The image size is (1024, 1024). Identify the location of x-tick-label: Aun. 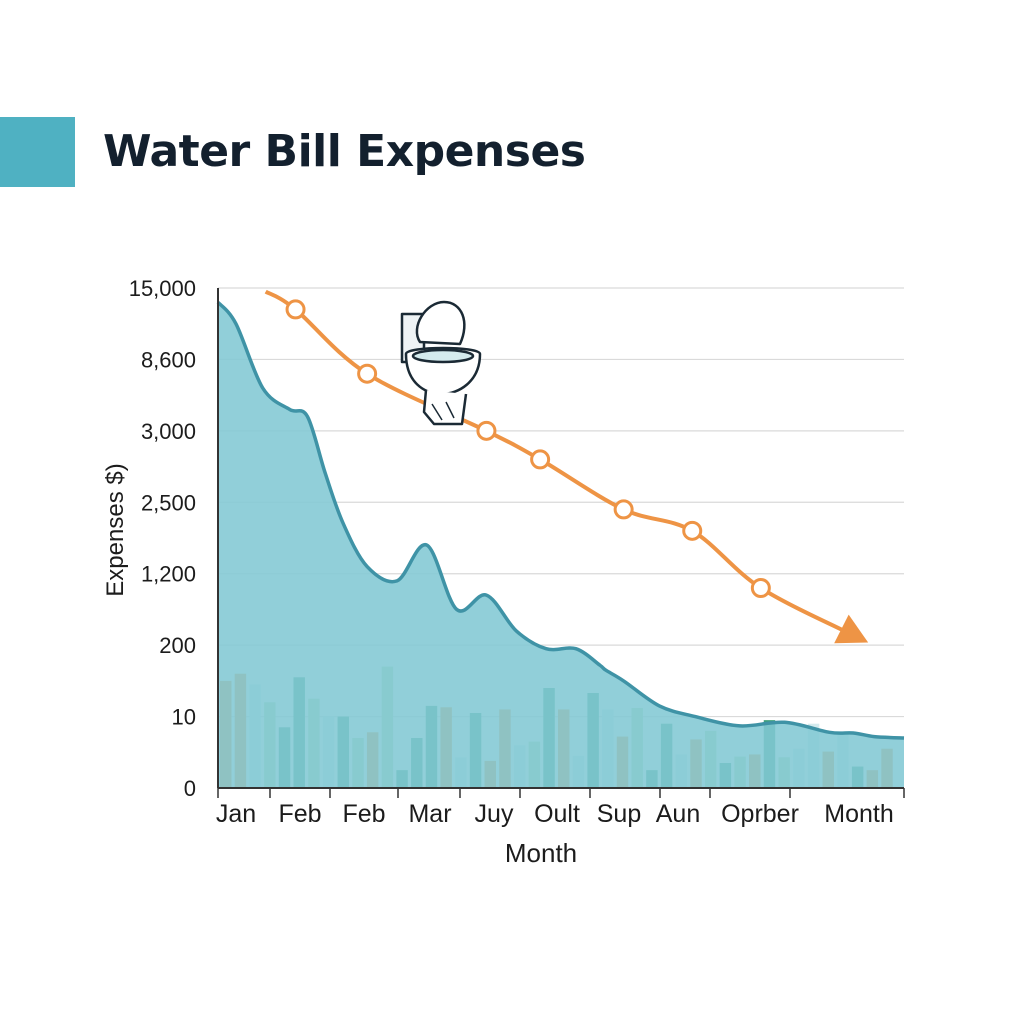
(678, 814).